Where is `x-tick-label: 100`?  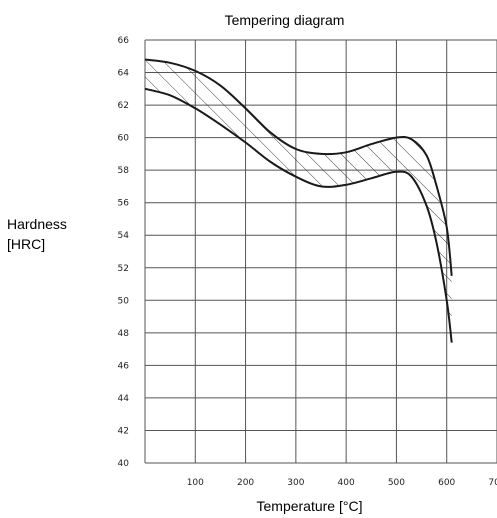 x-tick-label: 100 is located at coordinates (195, 483).